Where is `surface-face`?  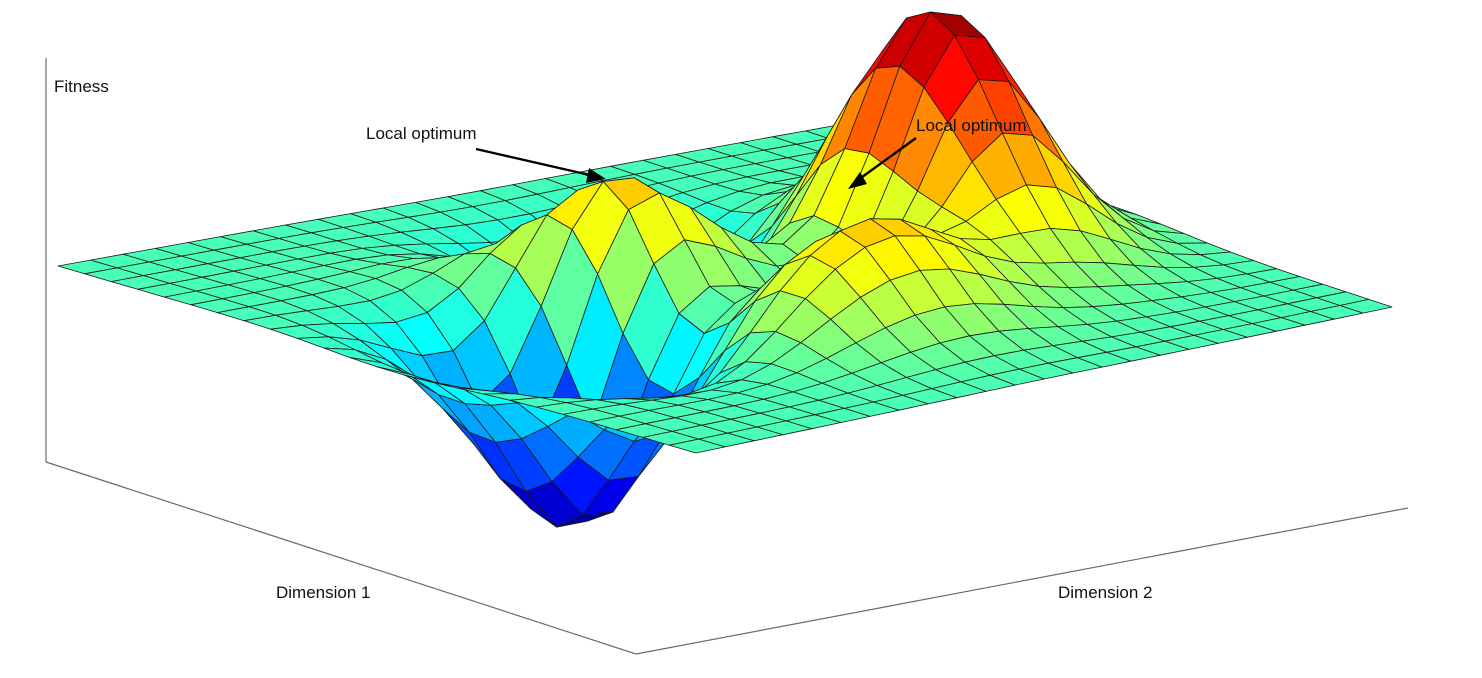
surface-face is located at coordinates (697, 446).